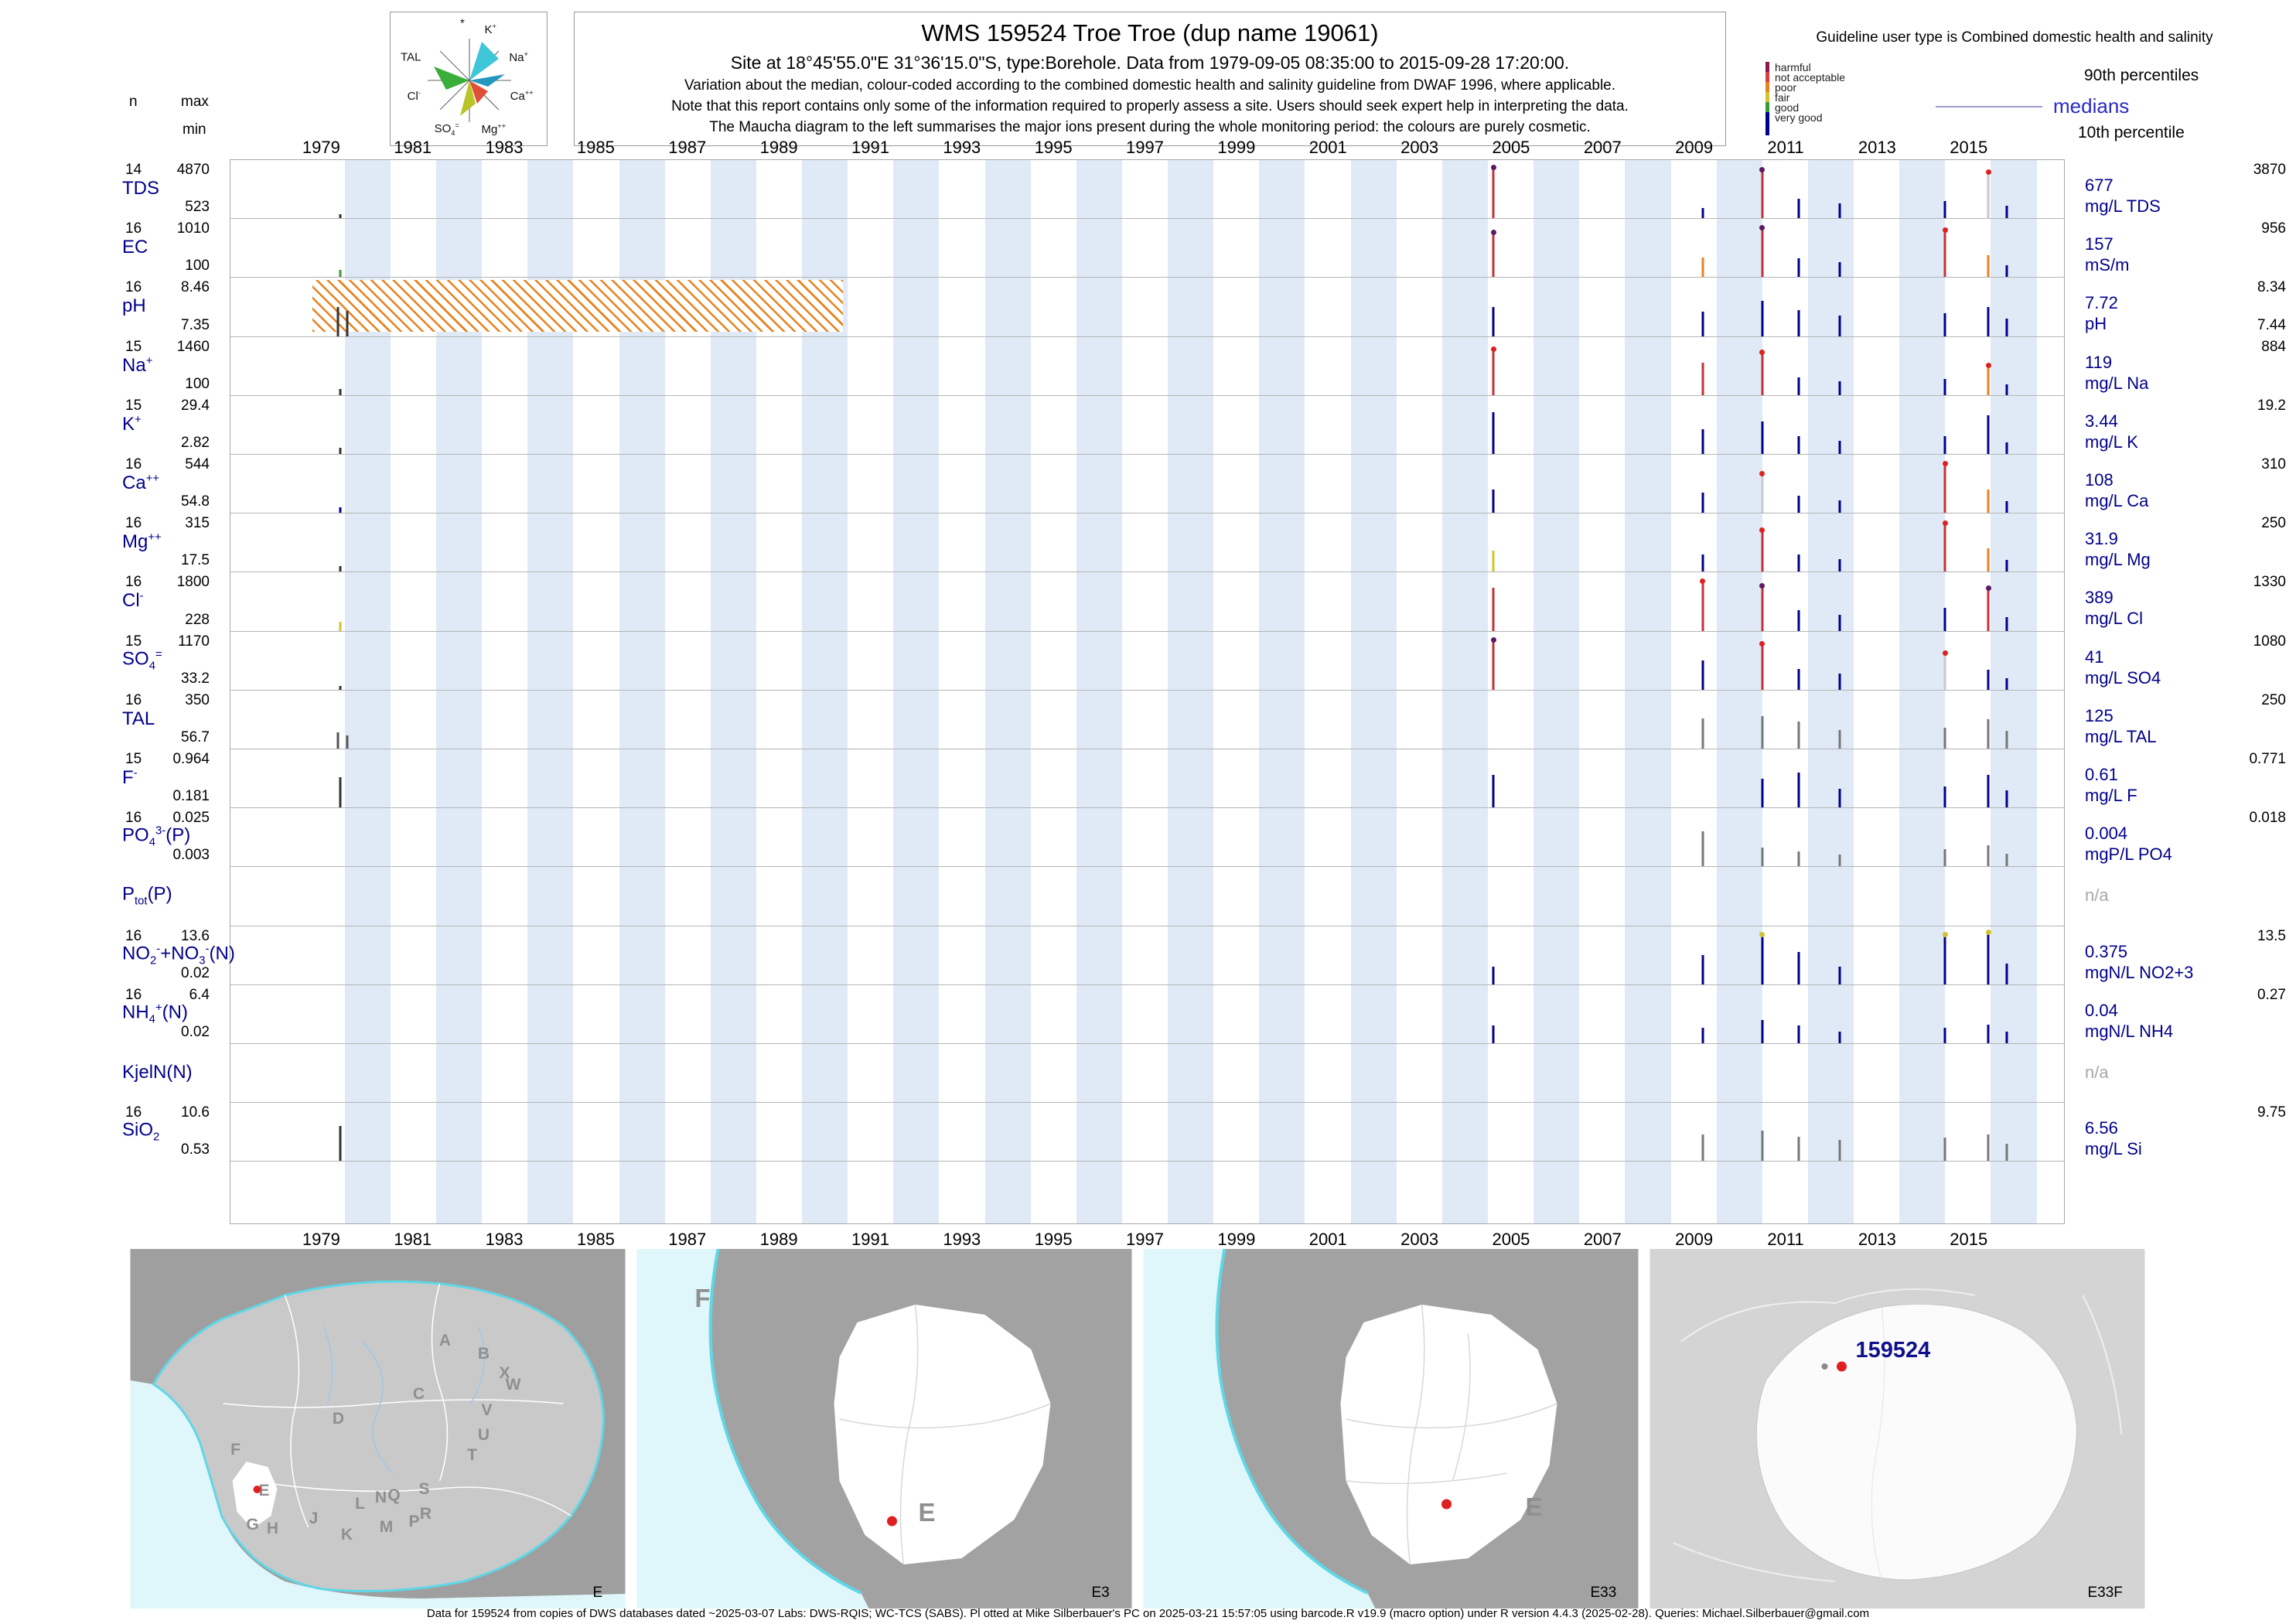 This screenshot has width=2296, height=1624. What do you see at coordinates (193, 170) in the screenshot?
I see `stat-max-value: 4870` at bounding box center [193, 170].